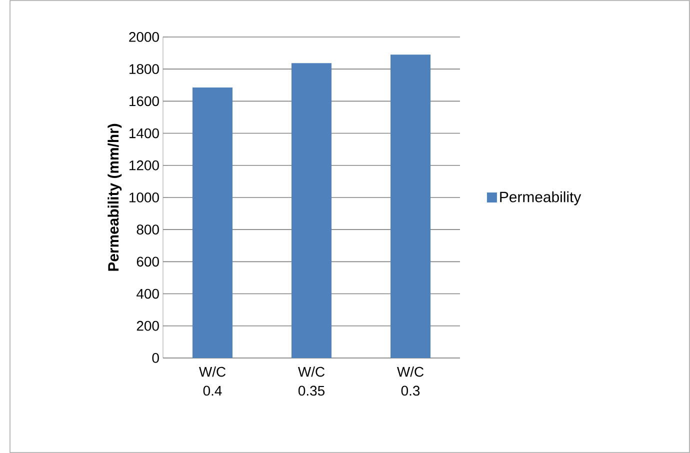 The height and width of the screenshot is (453, 690). Describe the element at coordinates (147, 261) in the screenshot. I see `y-tick-label: 600` at that location.